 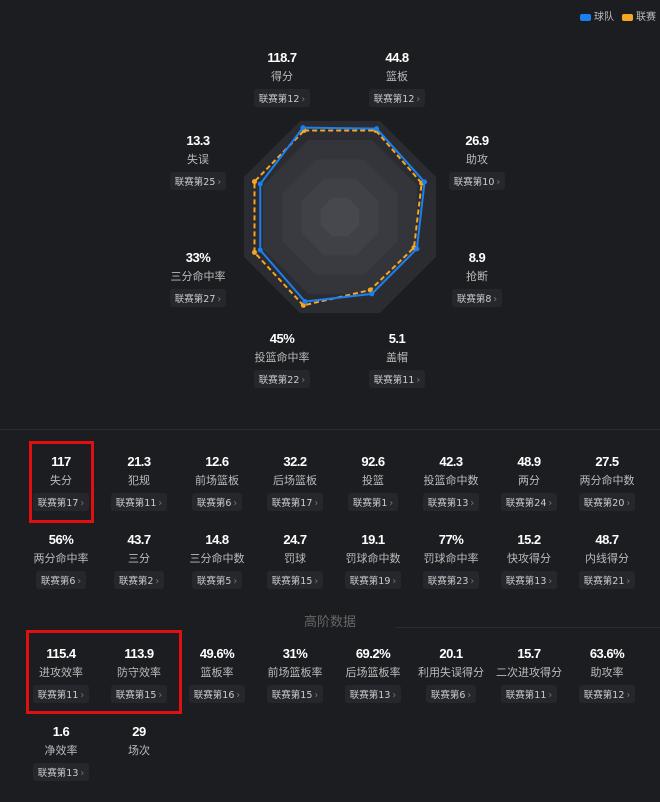 I want to click on stat-value: 31%, so click(x=295, y=653).